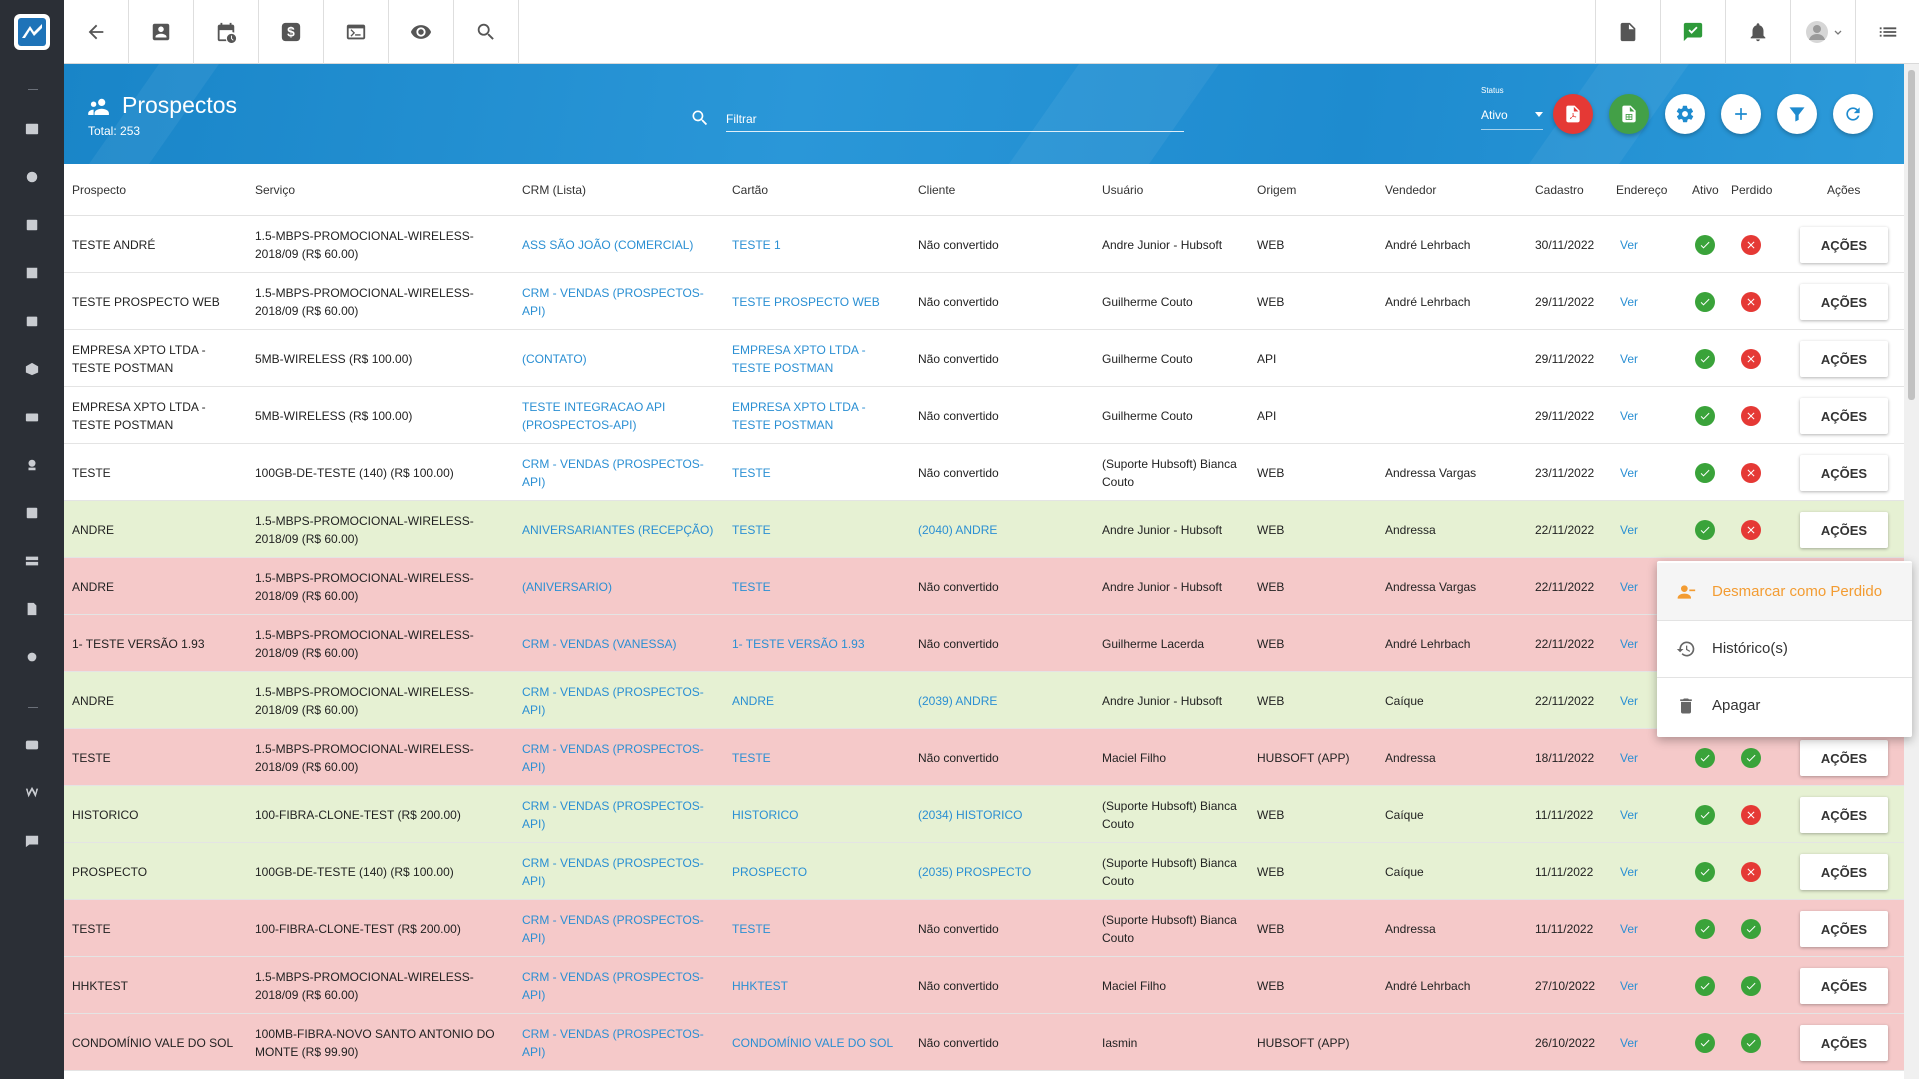  What do you see at coordinates (161, 32) in the screenshot?
I see `contact-card-icon` at bounding box center [161, 32].